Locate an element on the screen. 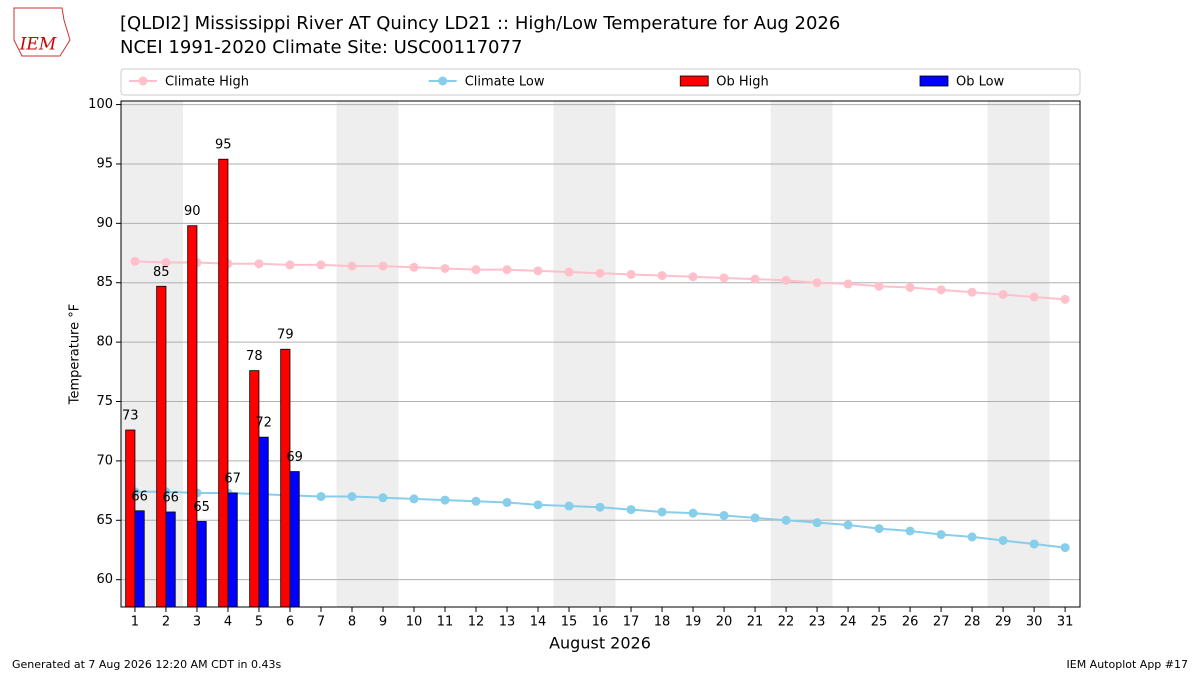 The width and height of the screenshot is (1200, 675). data-label: 65 is located at coordinates (201, 507).